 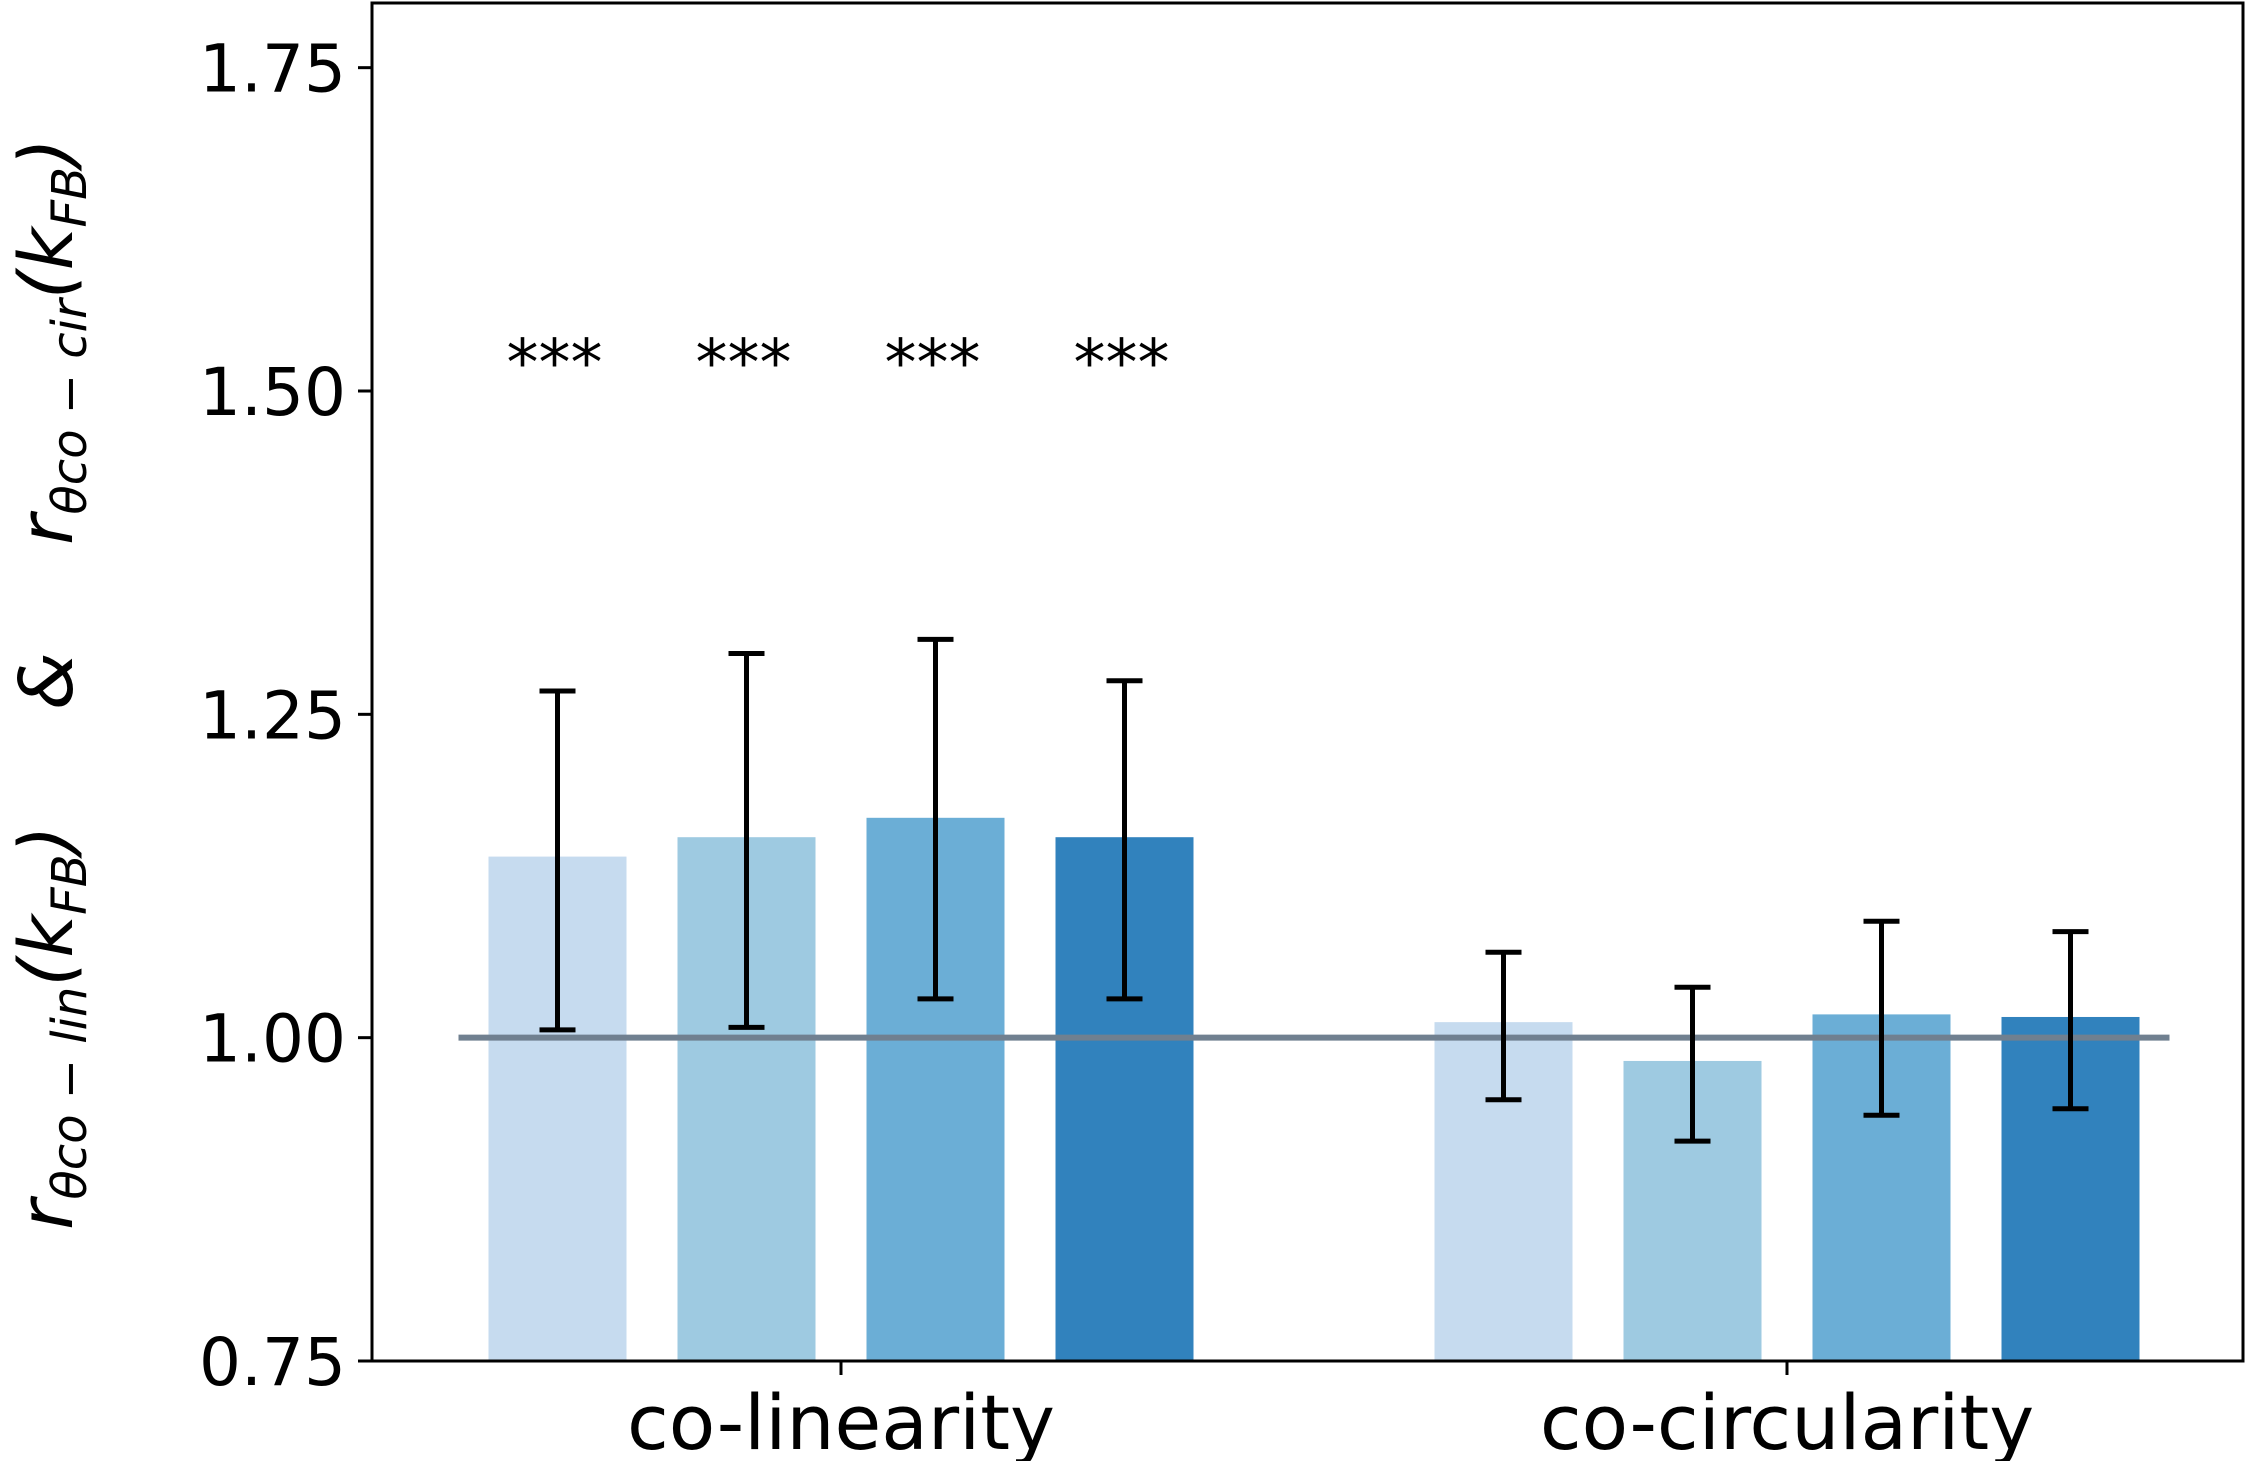 What do you see at coordinates (1330, 1411) in the screenshot?
I see `x-axis-ticks: co-linearity co-circularity` at bounding box center [1330, 1411].